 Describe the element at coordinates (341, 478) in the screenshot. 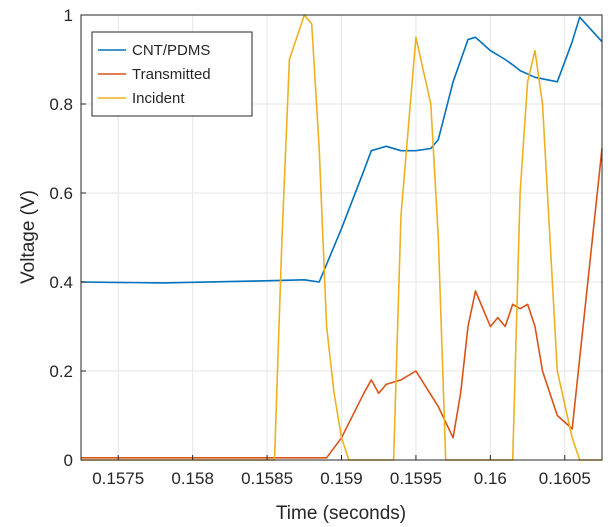

I see `x-tick-label: 0.159` at that location.